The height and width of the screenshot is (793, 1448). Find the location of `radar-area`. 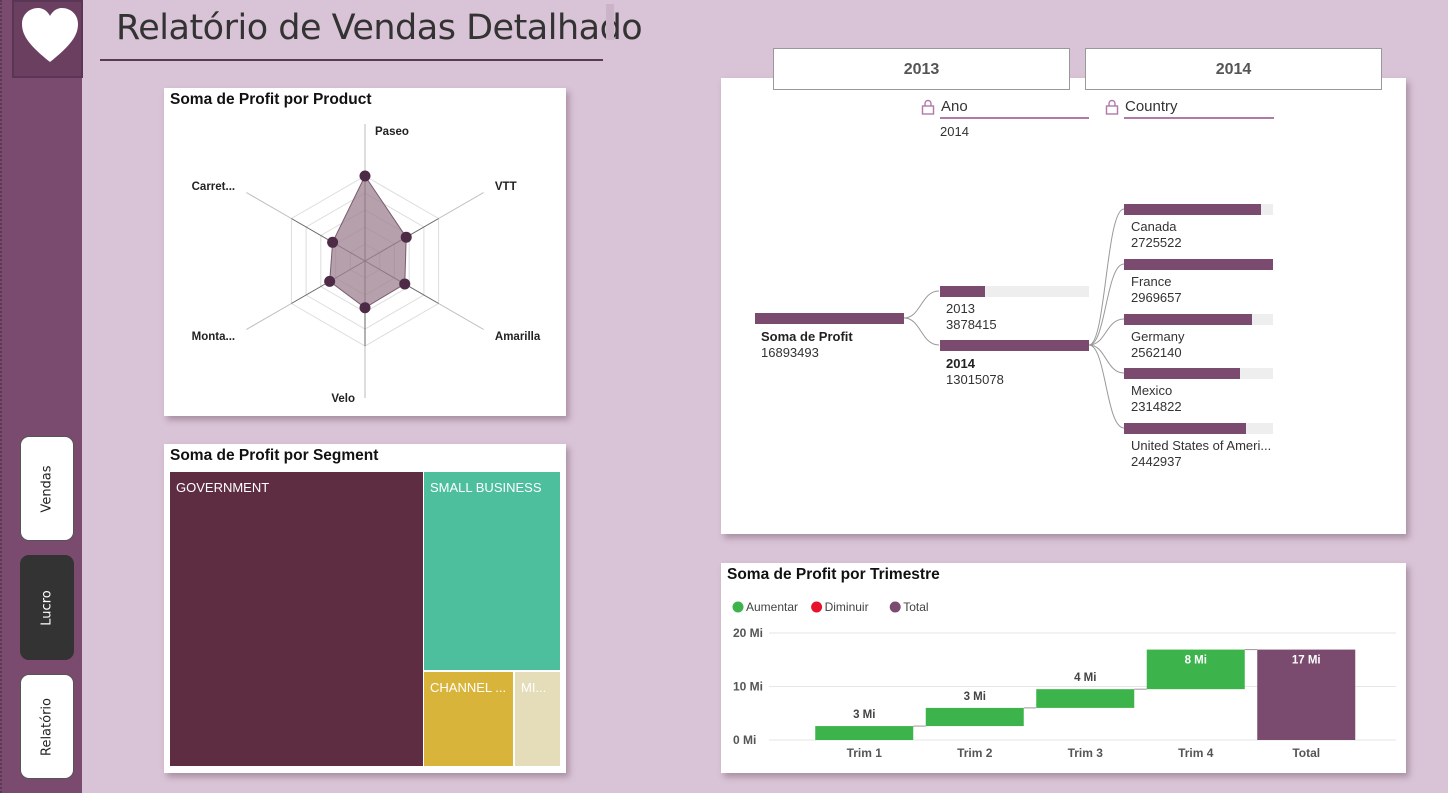

radar-area is located at coordinates (368, 242).